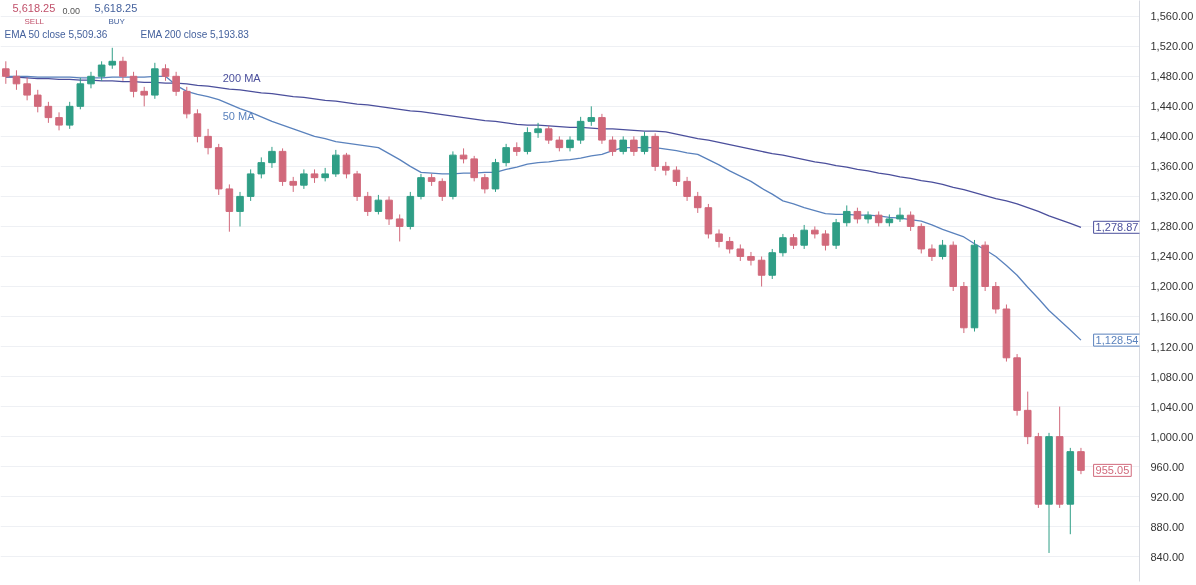 This screenshot has height=585, width=1196. Describe the element at coordinates (1172, 166) in the screenshot. I see `y-tick-label: 1,360.00` at that location.